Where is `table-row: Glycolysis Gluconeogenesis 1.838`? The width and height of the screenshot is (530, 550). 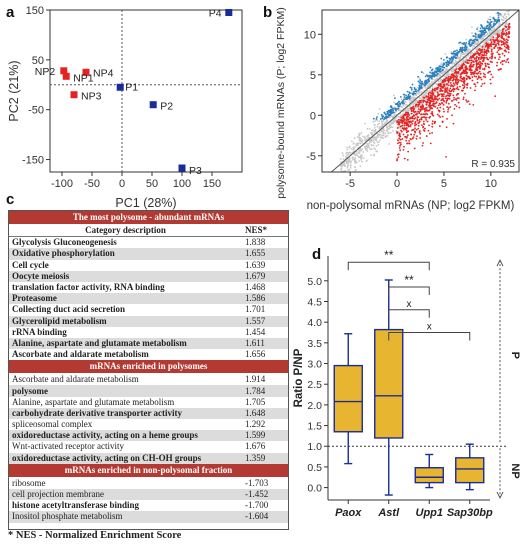 table-row: Glycolysis Gluconeogenesis 1.838 is located at coordinates (148, 242).